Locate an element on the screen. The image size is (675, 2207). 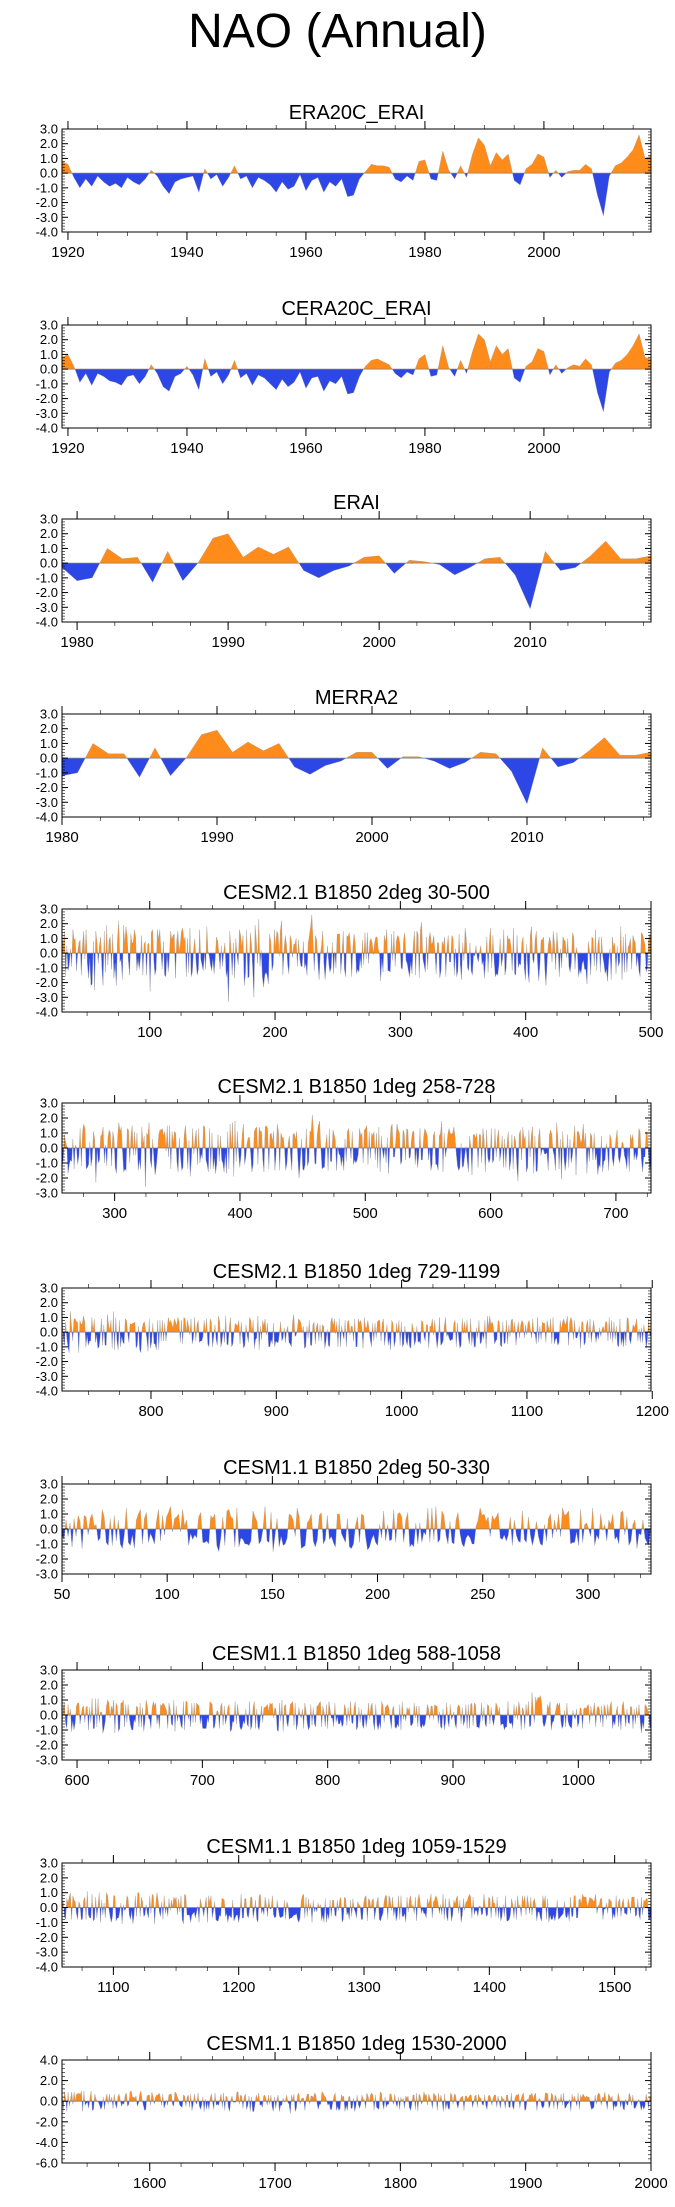
xtick-label: 1960 is located at coordinates (305, 448).